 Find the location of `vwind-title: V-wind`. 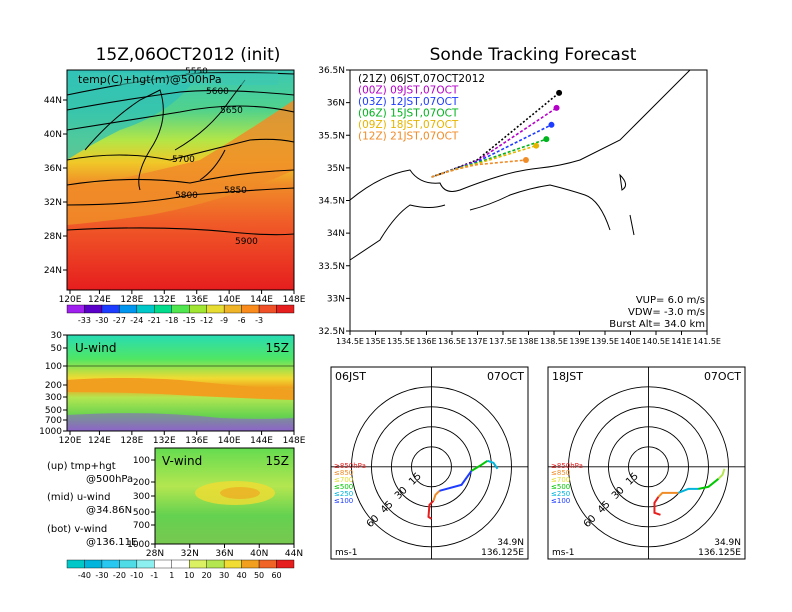

vwind-title: V-wind is located at coordinates (182, 461).